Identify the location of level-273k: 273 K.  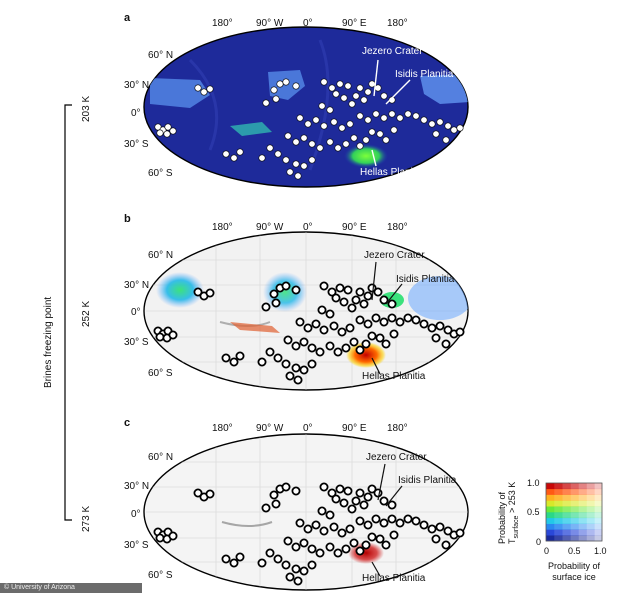
(86, 518).